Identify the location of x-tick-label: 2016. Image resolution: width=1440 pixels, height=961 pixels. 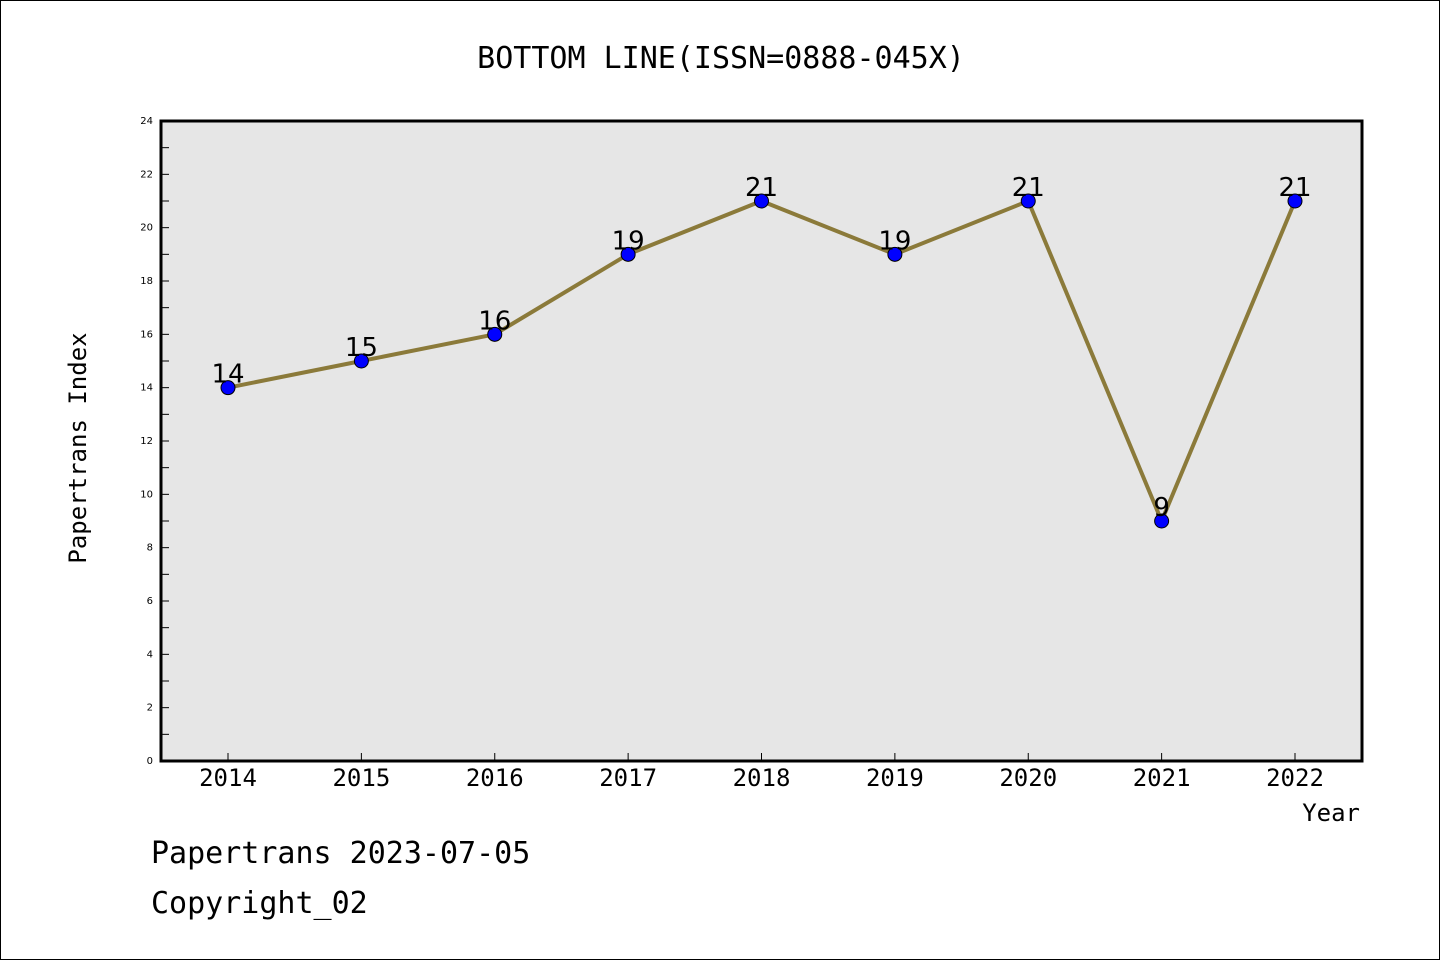
(495, 778).